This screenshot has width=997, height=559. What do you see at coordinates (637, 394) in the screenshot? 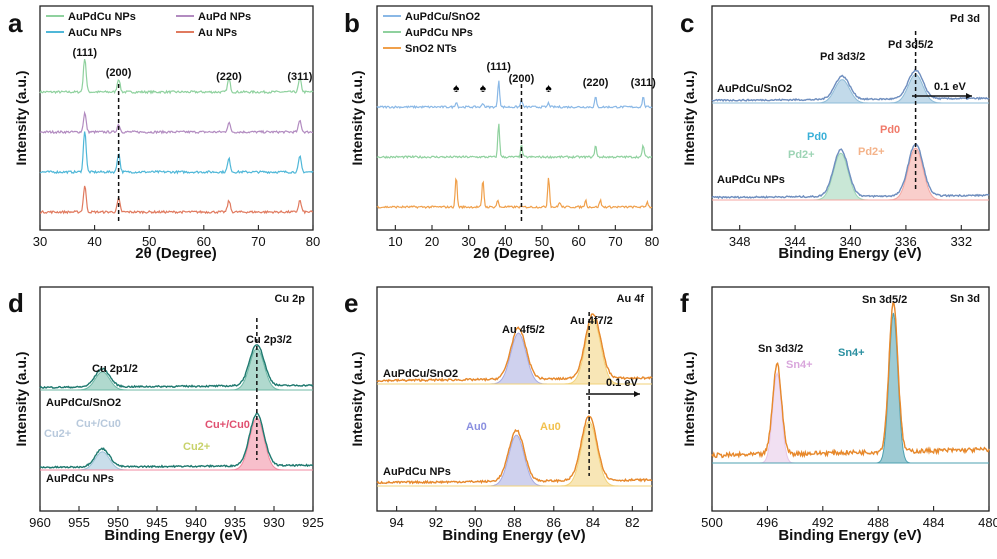
I see `panel-e-shift-arrowhead` at bounding box center [637, 394].